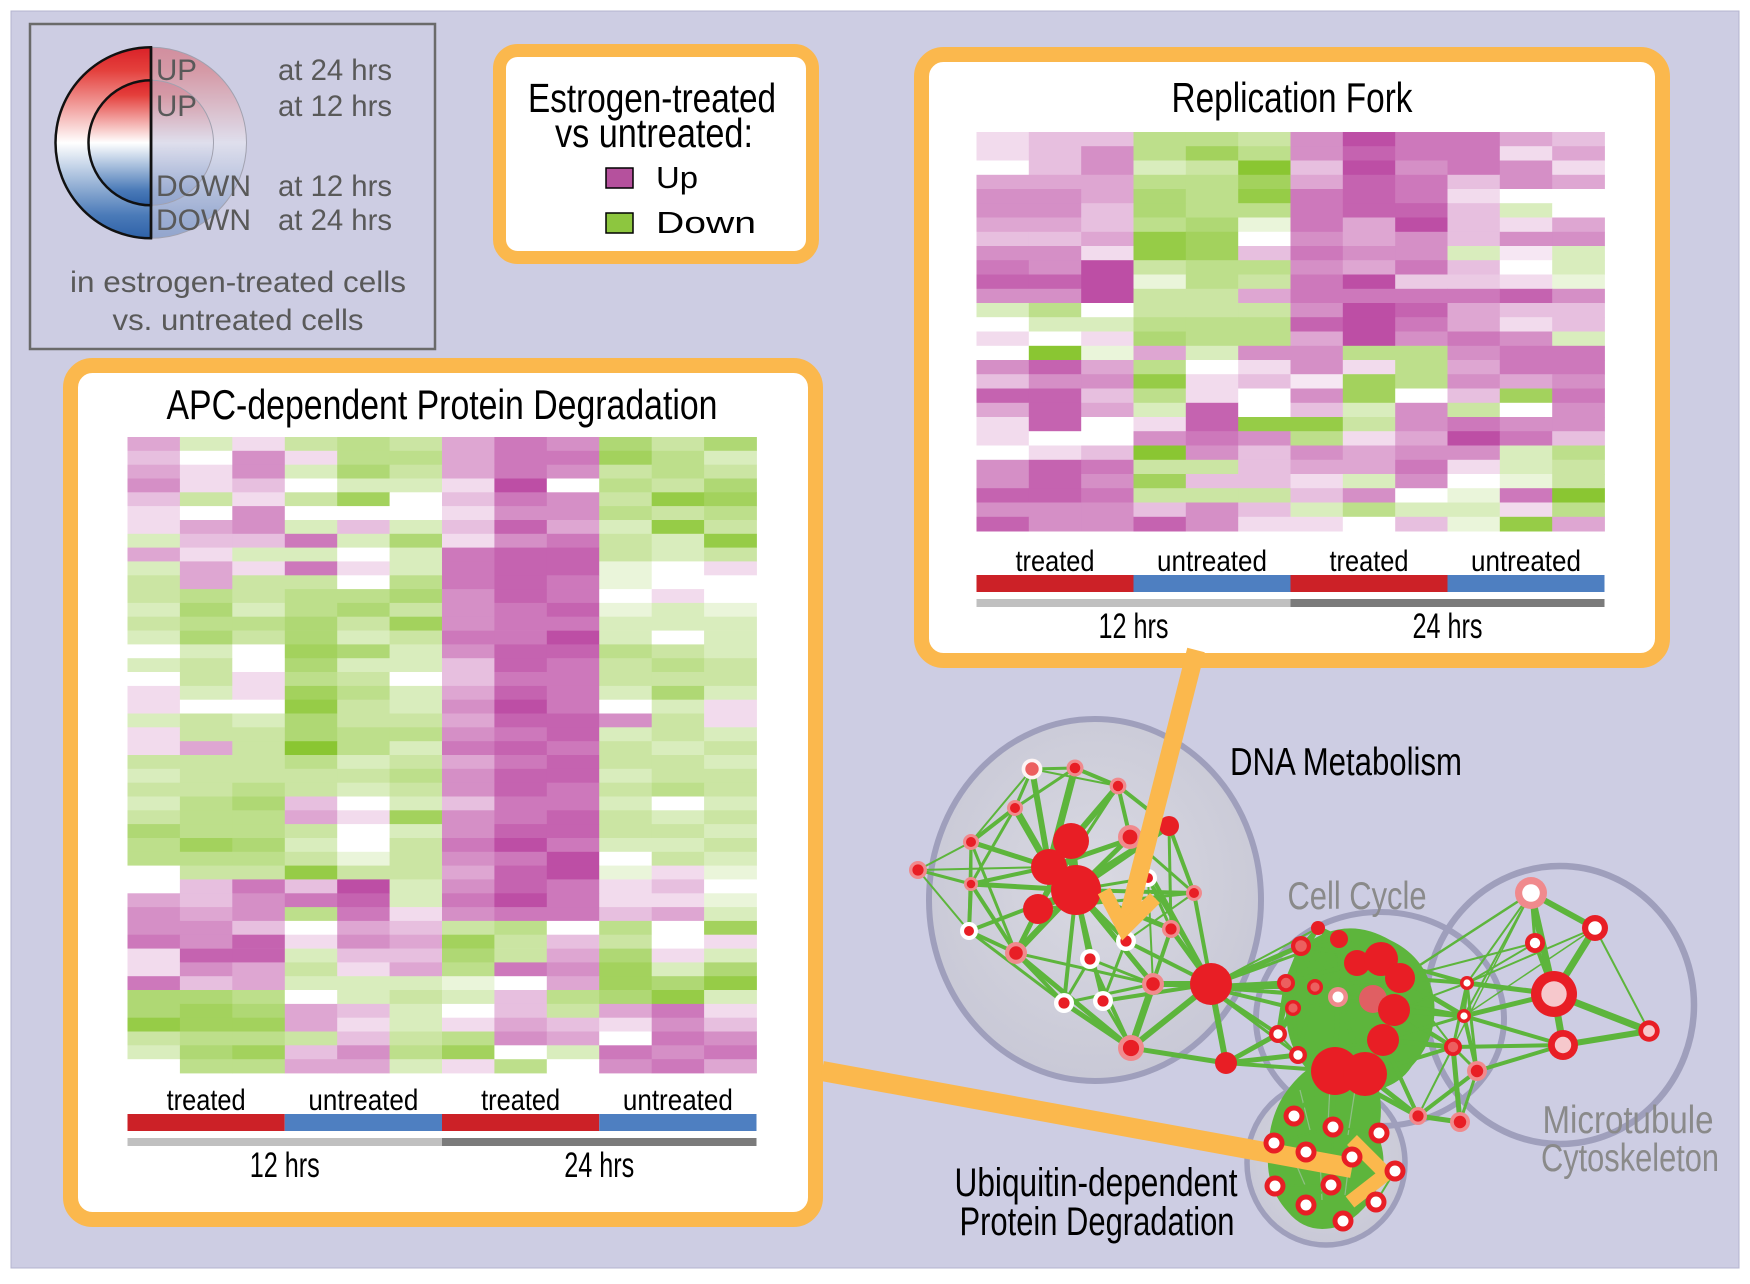 The width and height of the screenshot is (1750, 1284). Describe the element at coordinates (1097, 1222) in the screenshot. I see `svg-text: Protein Degradation` at that location.